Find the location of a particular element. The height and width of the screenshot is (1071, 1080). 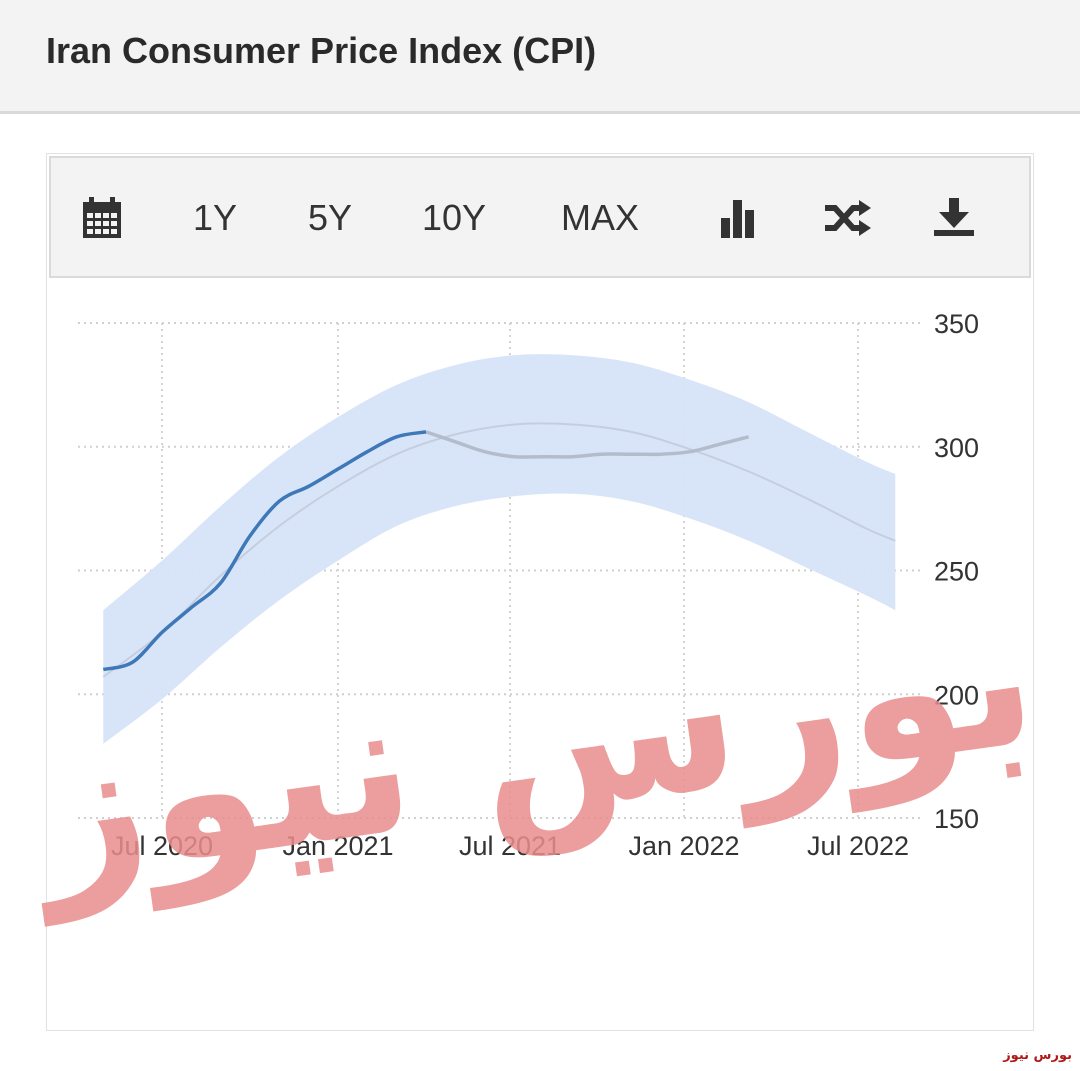

page-title: Iran Consumer Price Index (CPI) is located at coordinates (321, 50).